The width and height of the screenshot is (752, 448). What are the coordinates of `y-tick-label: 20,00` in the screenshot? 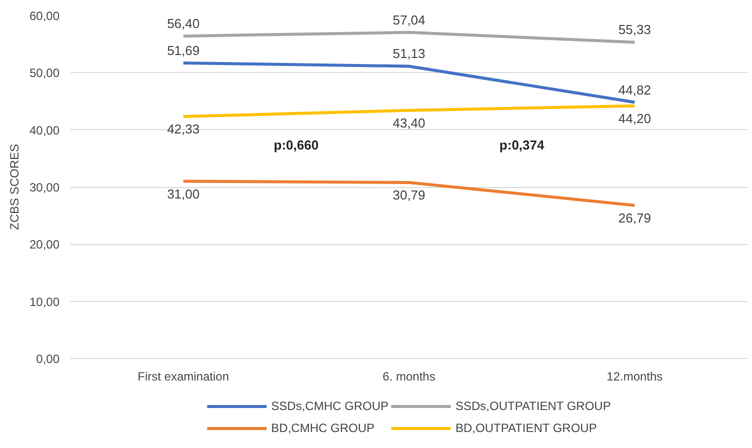 It's located at (44, 245).